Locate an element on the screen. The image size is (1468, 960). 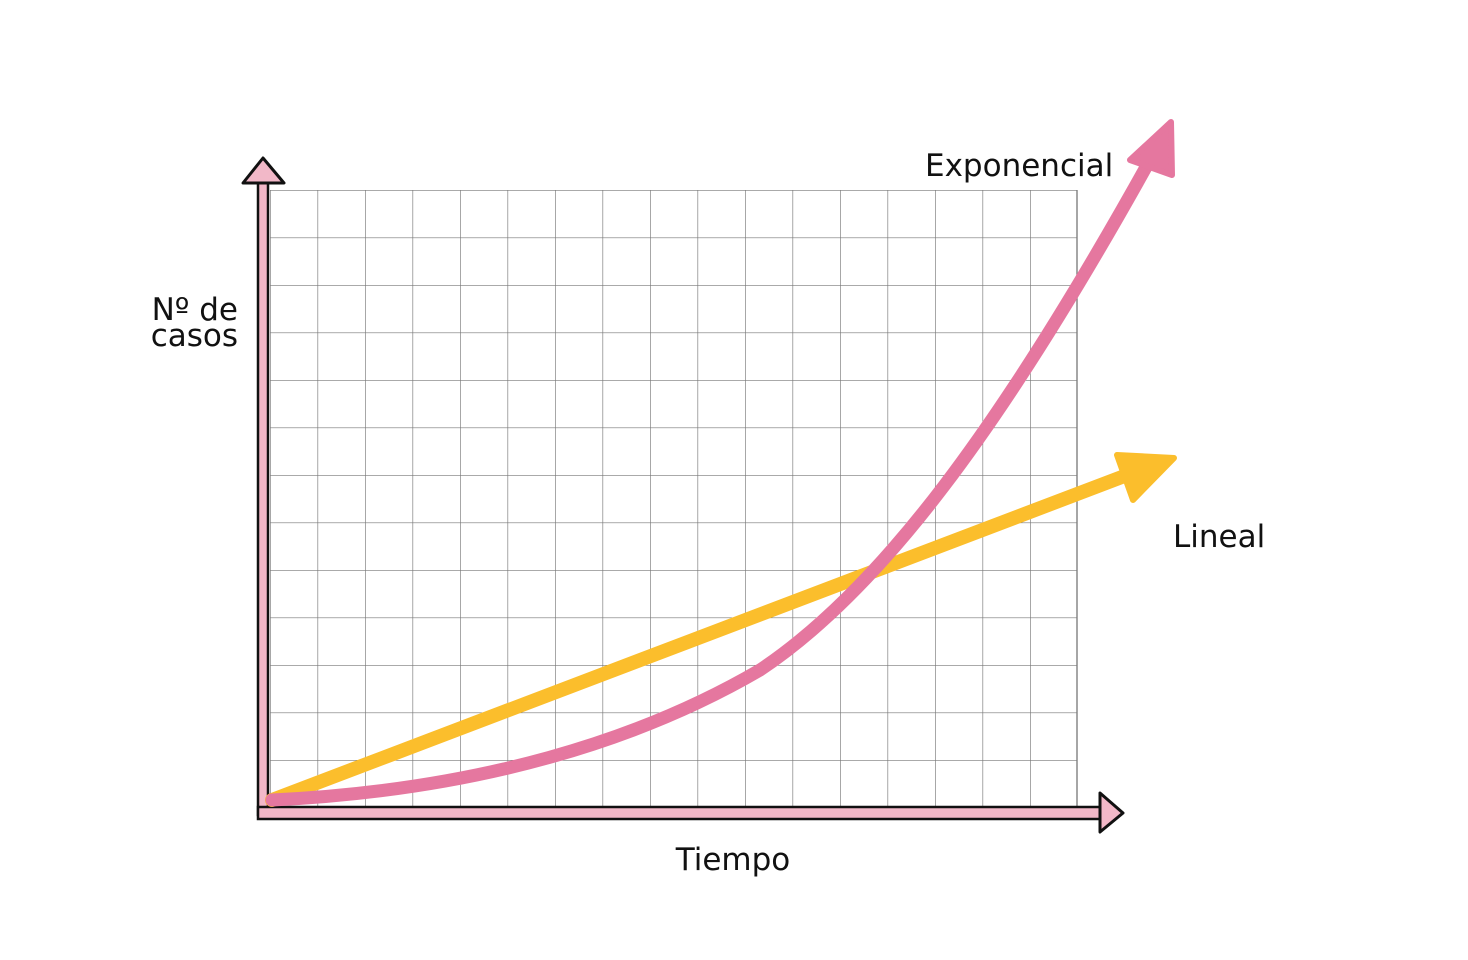
curve-label: Exponencial is located at coordinates (1019, 166).